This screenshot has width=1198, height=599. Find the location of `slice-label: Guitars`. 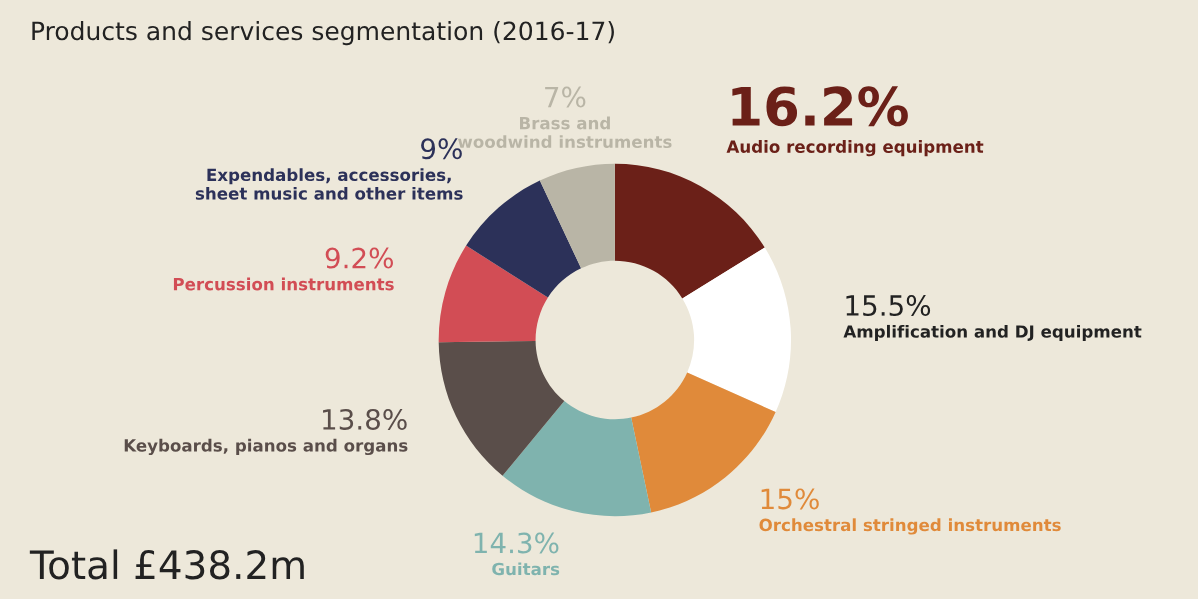

slice-label: Guitars is located at coordinates (526, 569).